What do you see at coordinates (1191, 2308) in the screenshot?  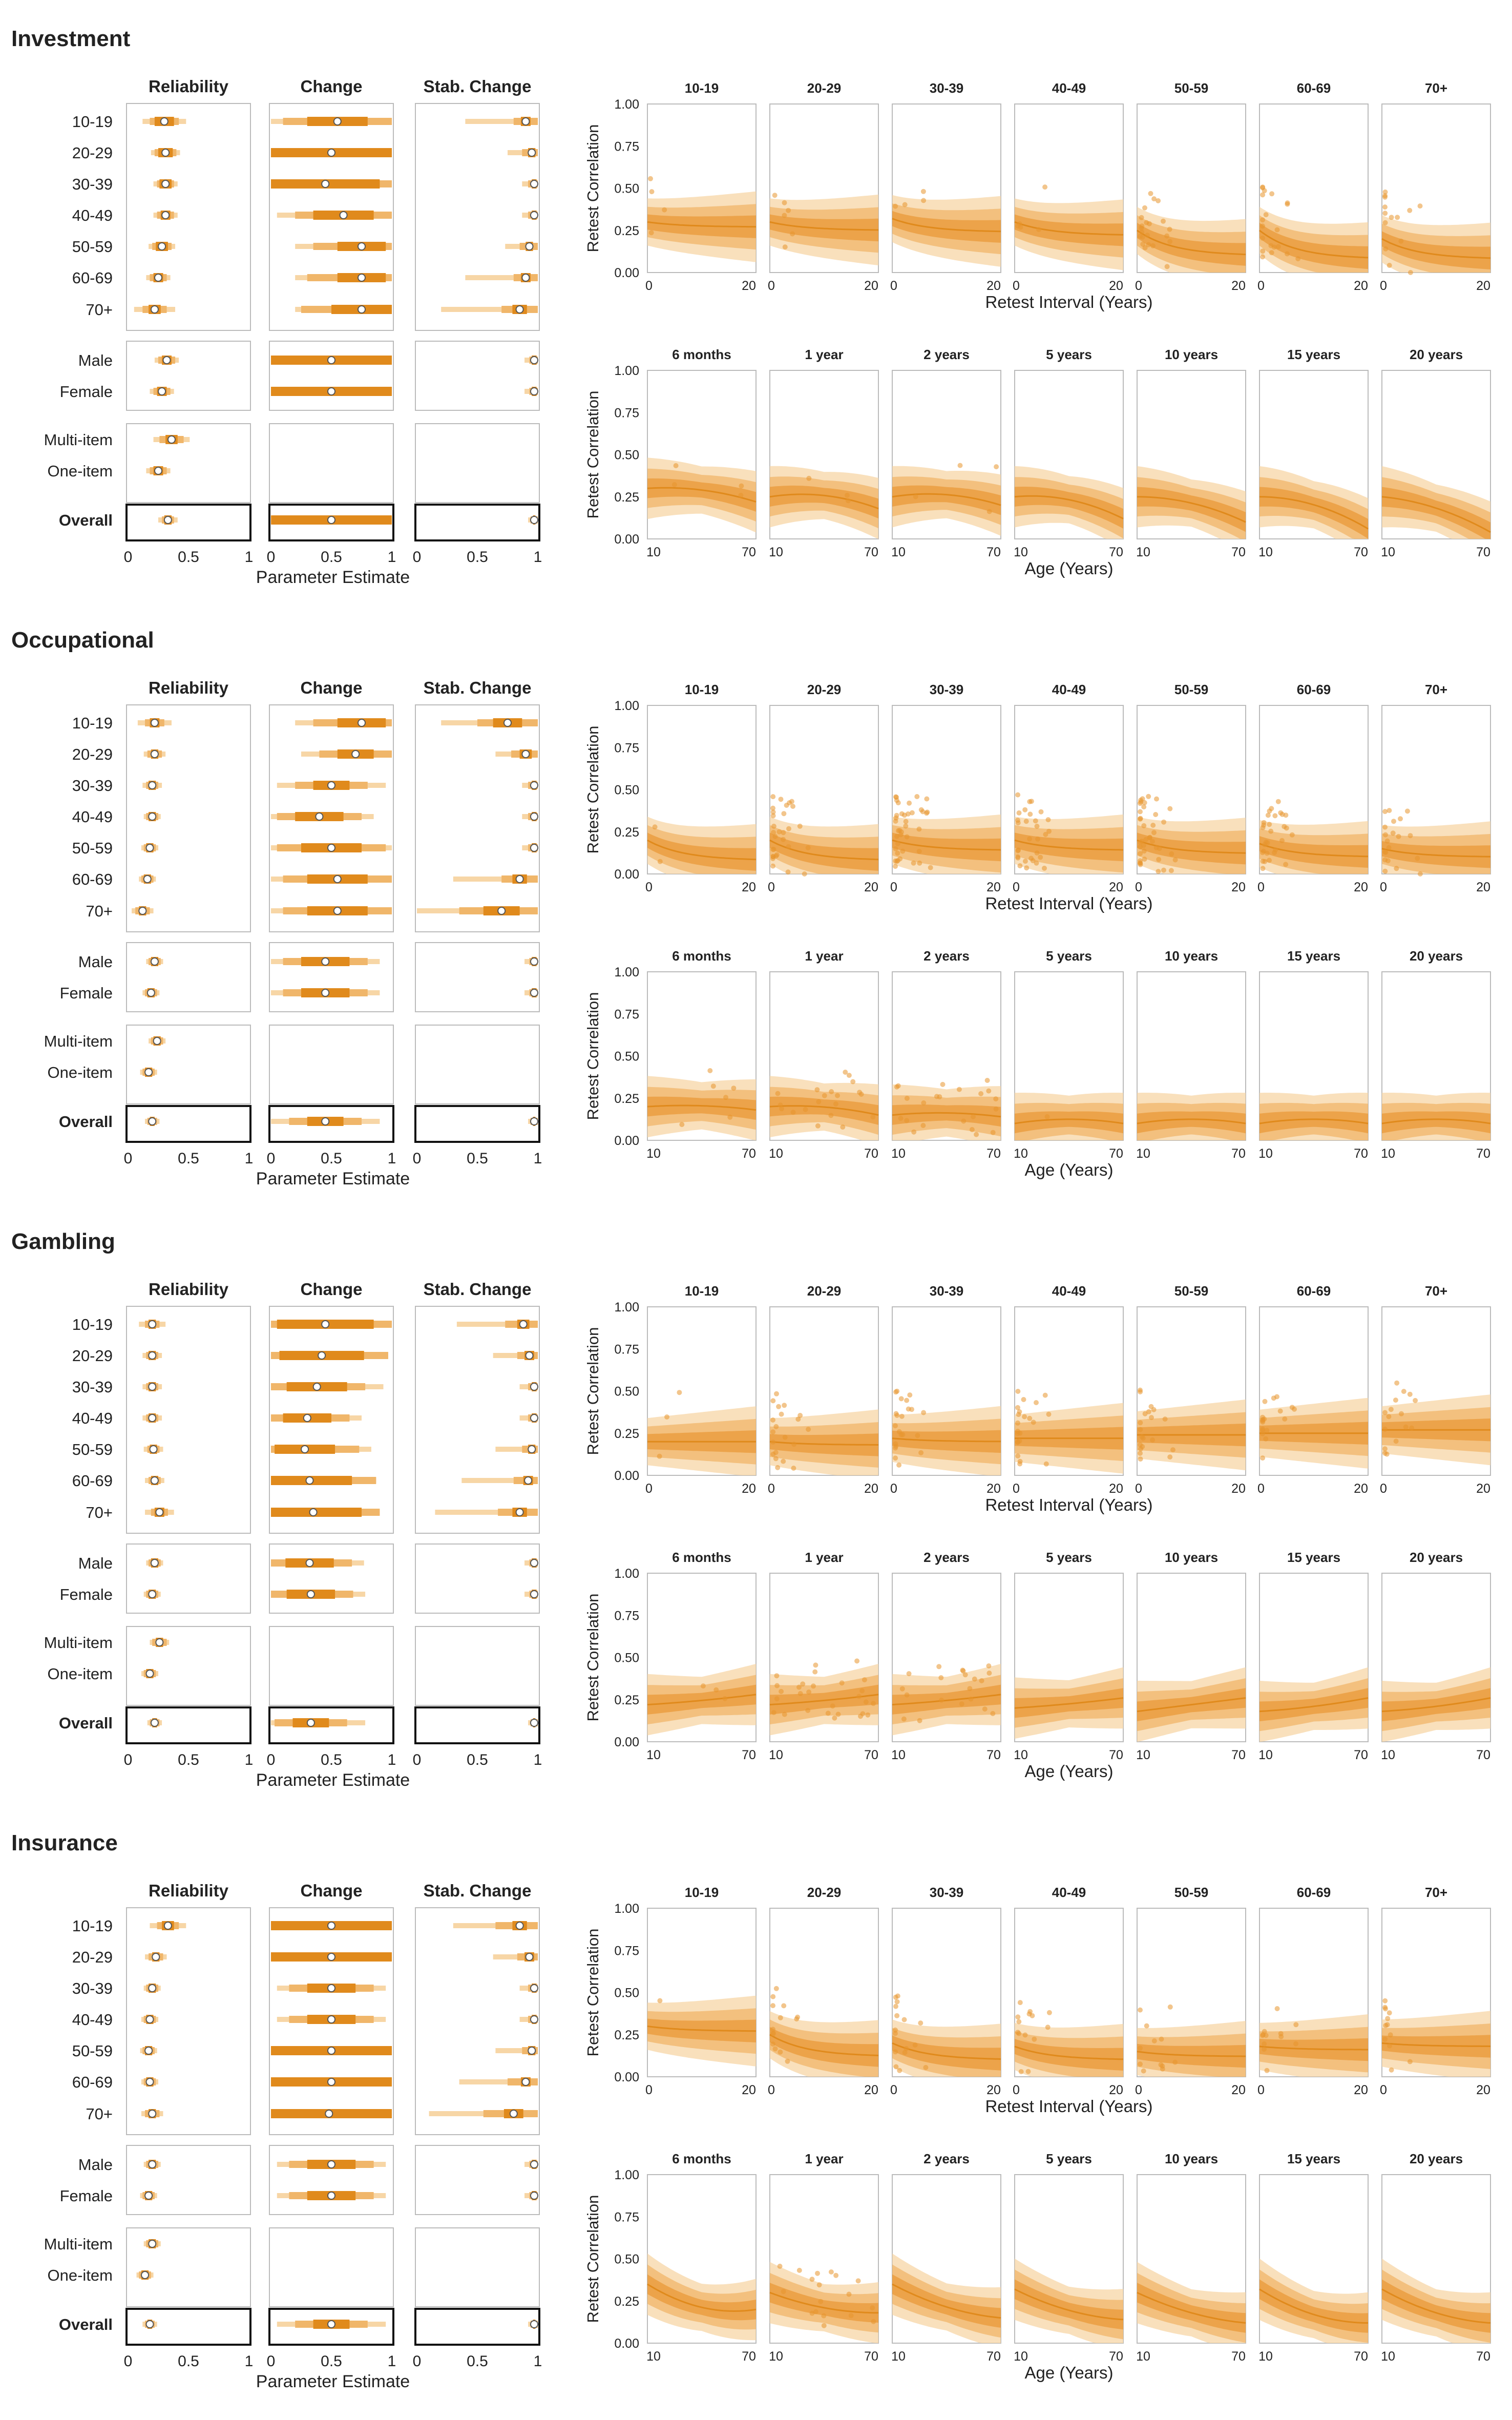 I see `credible-band` at bounding box center [1191, 2308].